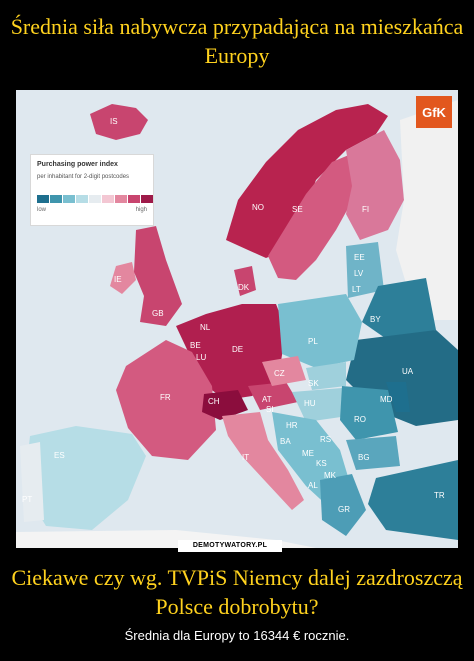  What do you see at coordinates (27, 499) in the screenshot?
I see `label-pt: PT` at bounding box center [27, 499].